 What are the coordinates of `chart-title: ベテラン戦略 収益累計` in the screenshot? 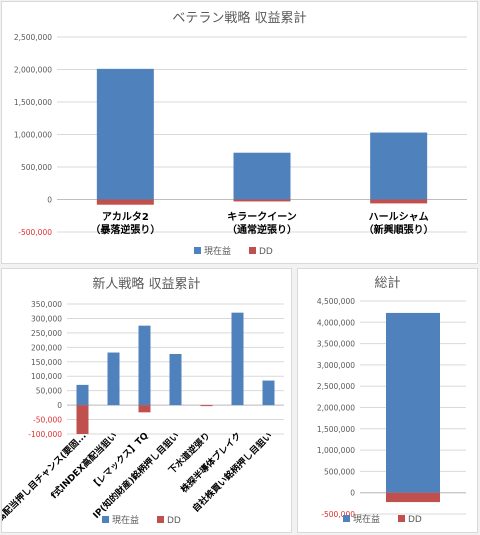 It's located at (239, 18).